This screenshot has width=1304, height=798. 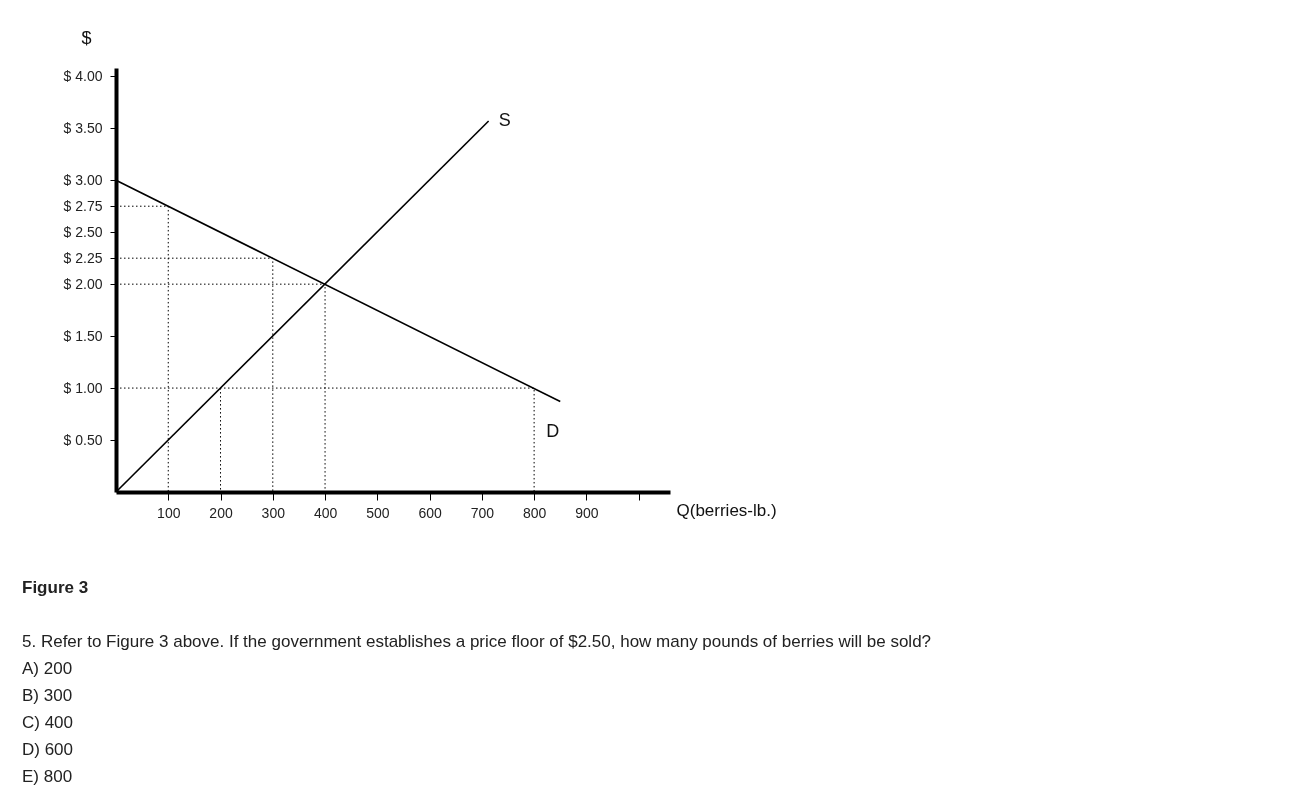 What do you see at coordinates (587, 512) in the screenshot?
I see `x-tick-label: 900` at bounding box center [587, 512].